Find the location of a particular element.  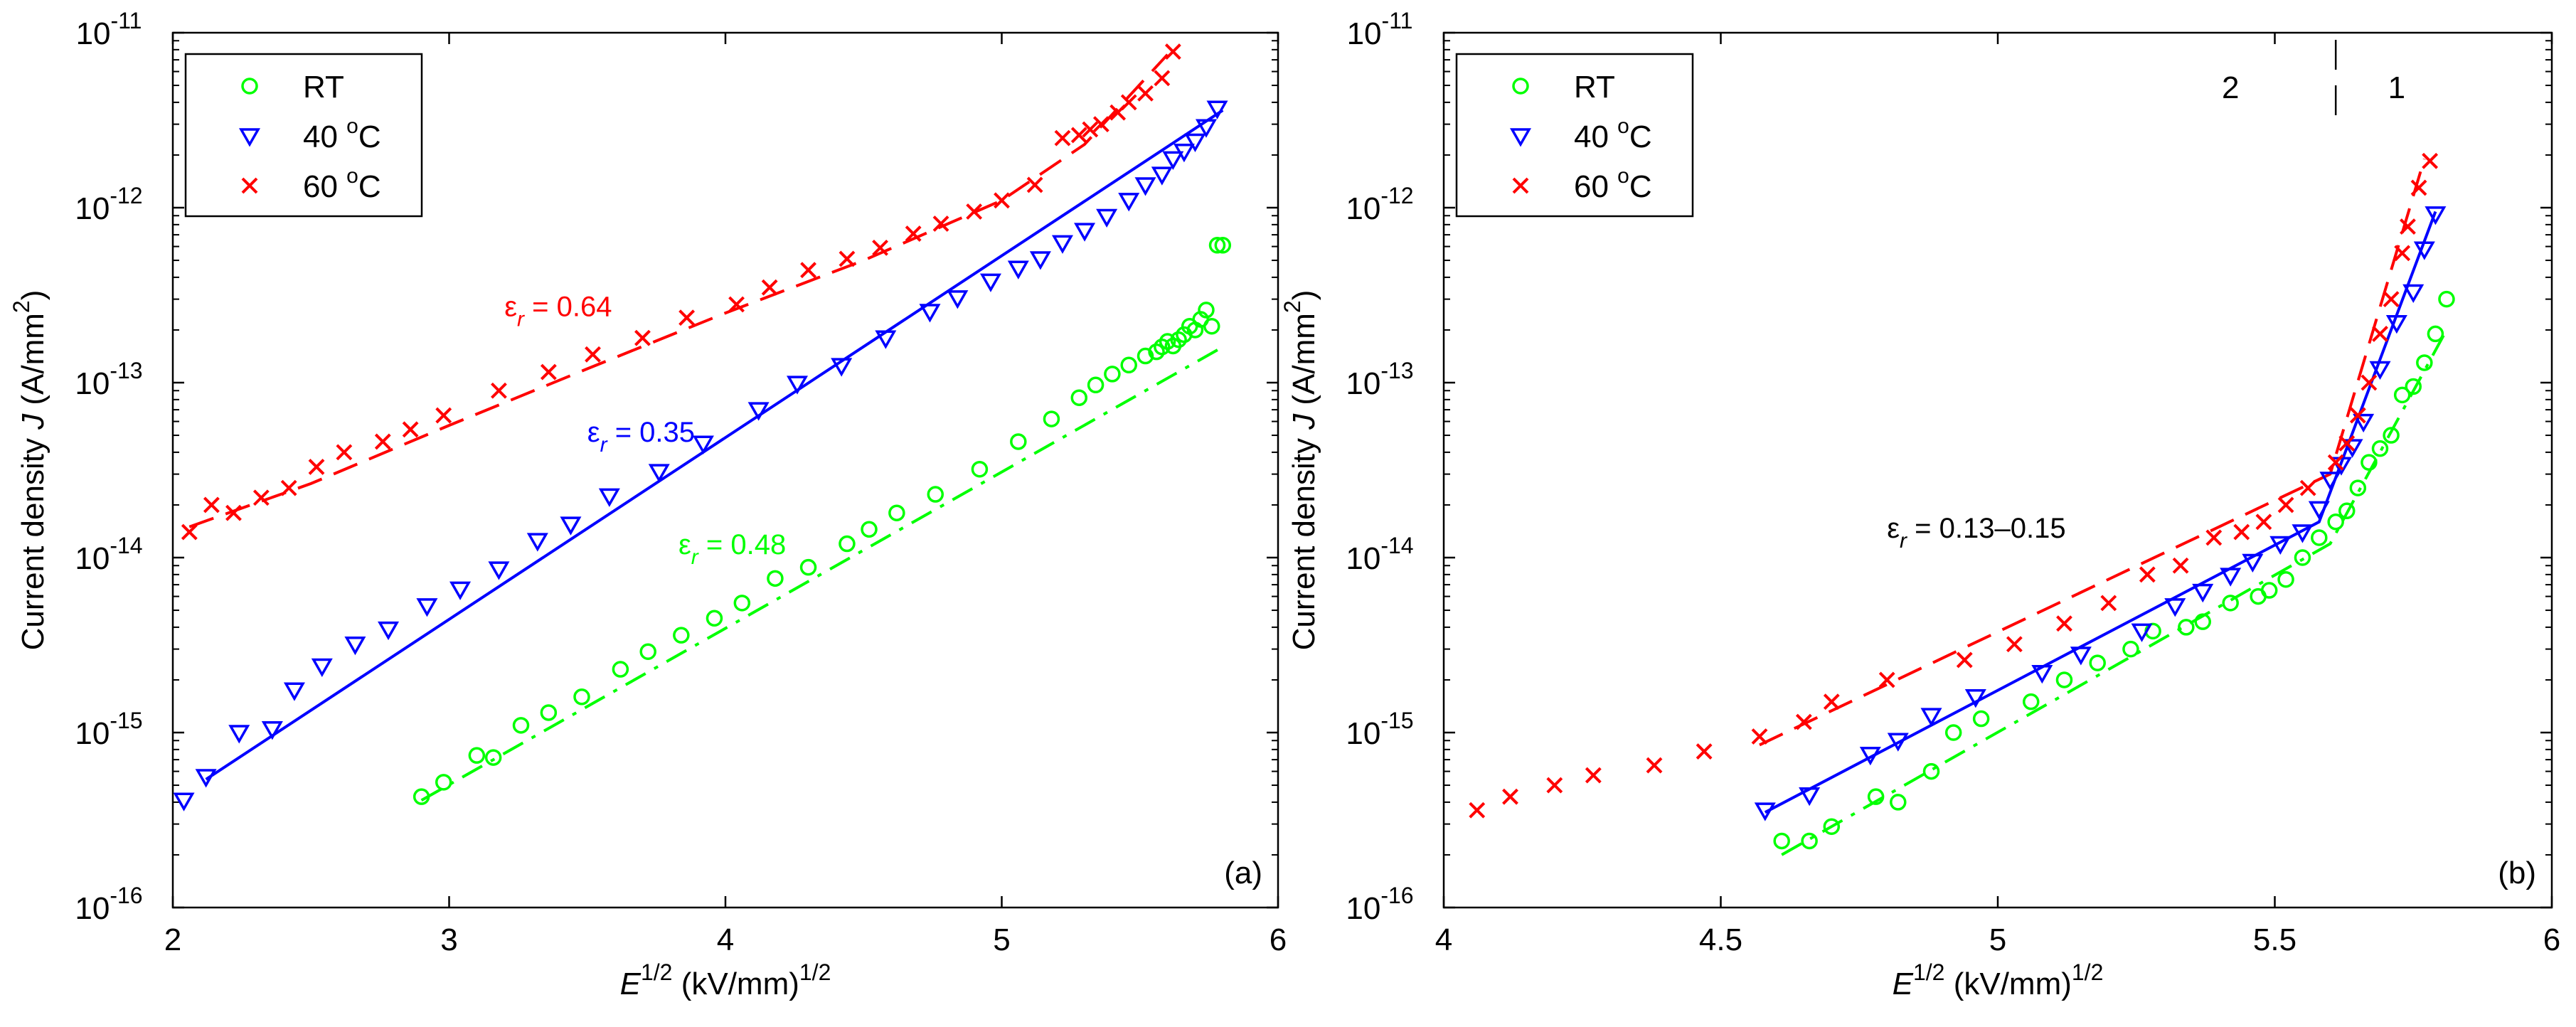

x-tick-label: 5 is located at coordinates (1997, 940).